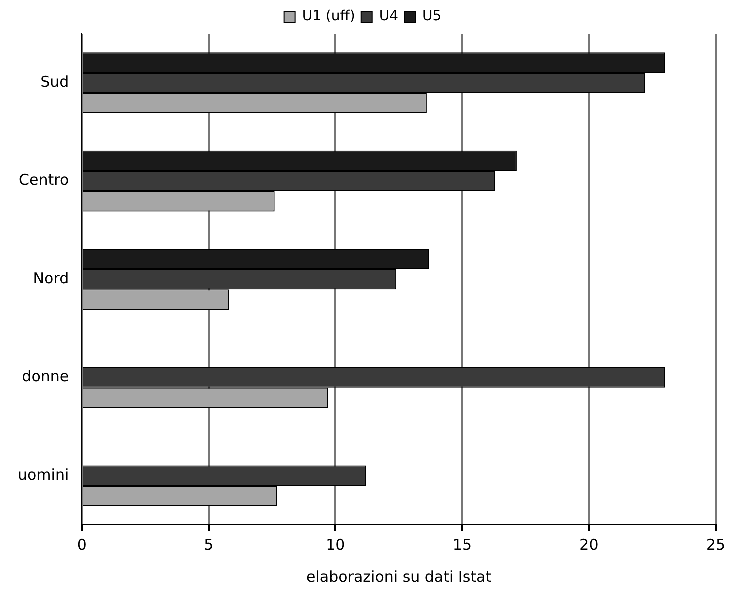 Image resolution: width=732 pixels, height=597 pixels. Describe the element at coordinates (44, 180) in the screenshot. I see `y-tick-label: Centro` at that location.